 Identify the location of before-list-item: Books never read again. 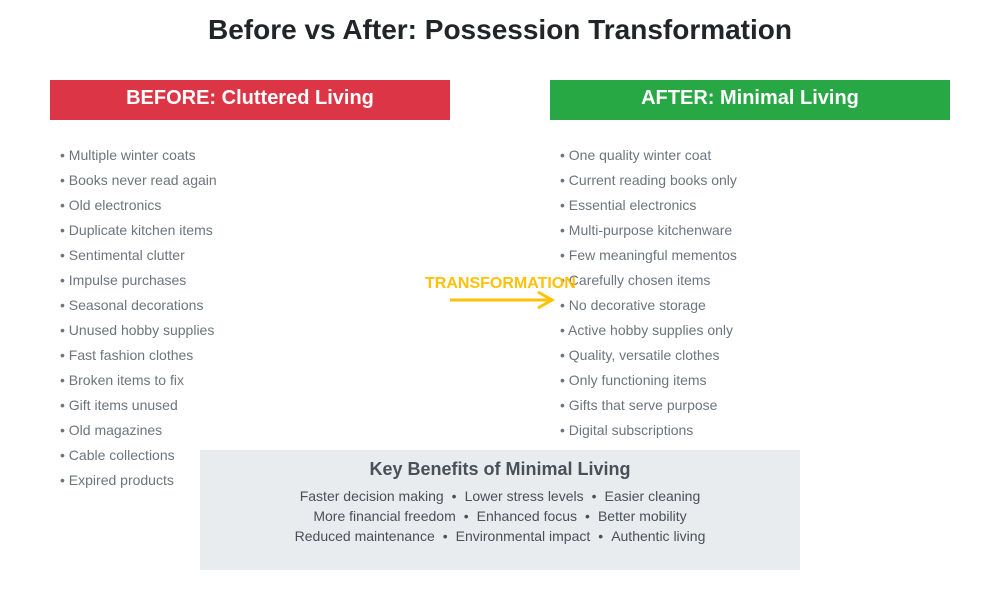
(138, 180).